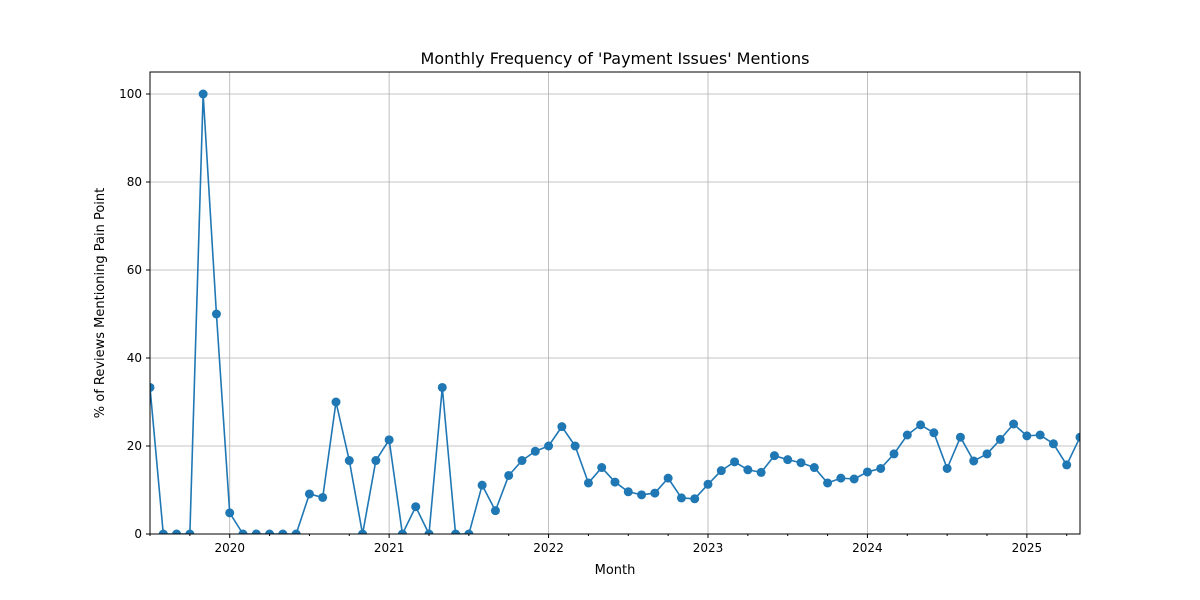 The width and height of the screenshot is (1200, 600). I want to click on y-tick-label: 100, so click(130, 94).